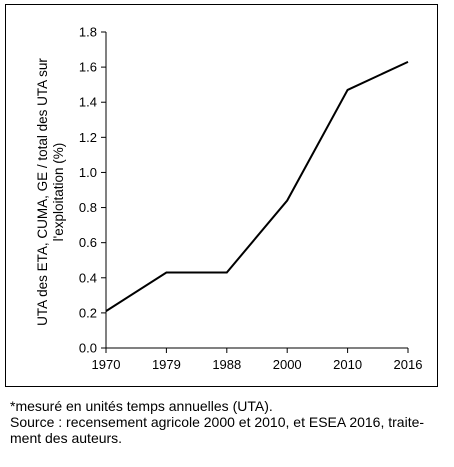 This screenshot has height=467, width=454. Describe the element at coordinates (106, 364) in the screenshot. I see `x-tick-label: 1970` at that location.